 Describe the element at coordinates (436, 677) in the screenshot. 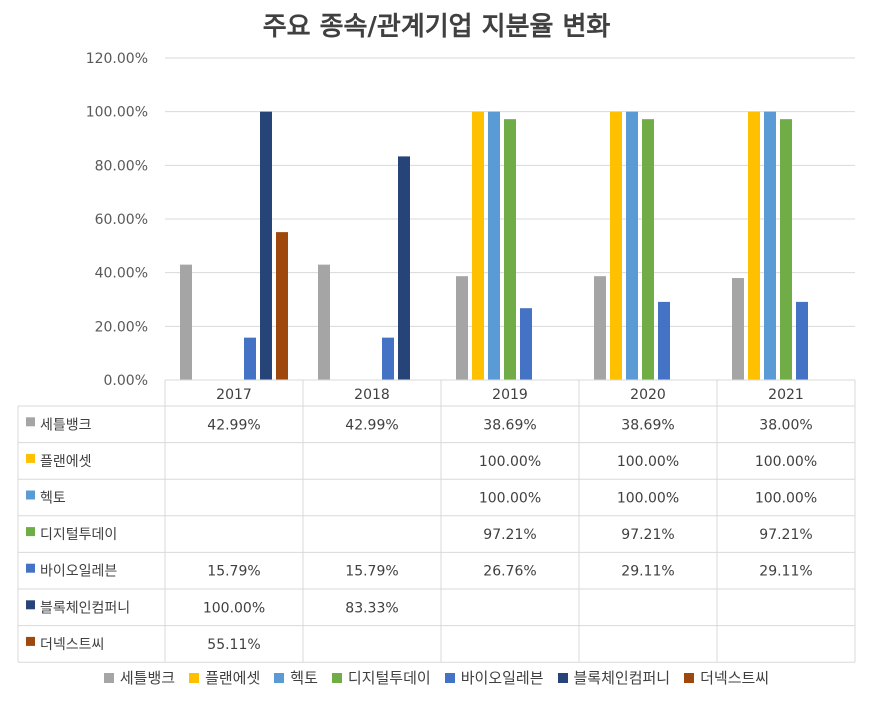

I see `legend: 세틀뱅크 플랜에셋 헥토 디지털투데이 바이오일레븐 블록체인컴퍼니 더넥스트씨` at that location.